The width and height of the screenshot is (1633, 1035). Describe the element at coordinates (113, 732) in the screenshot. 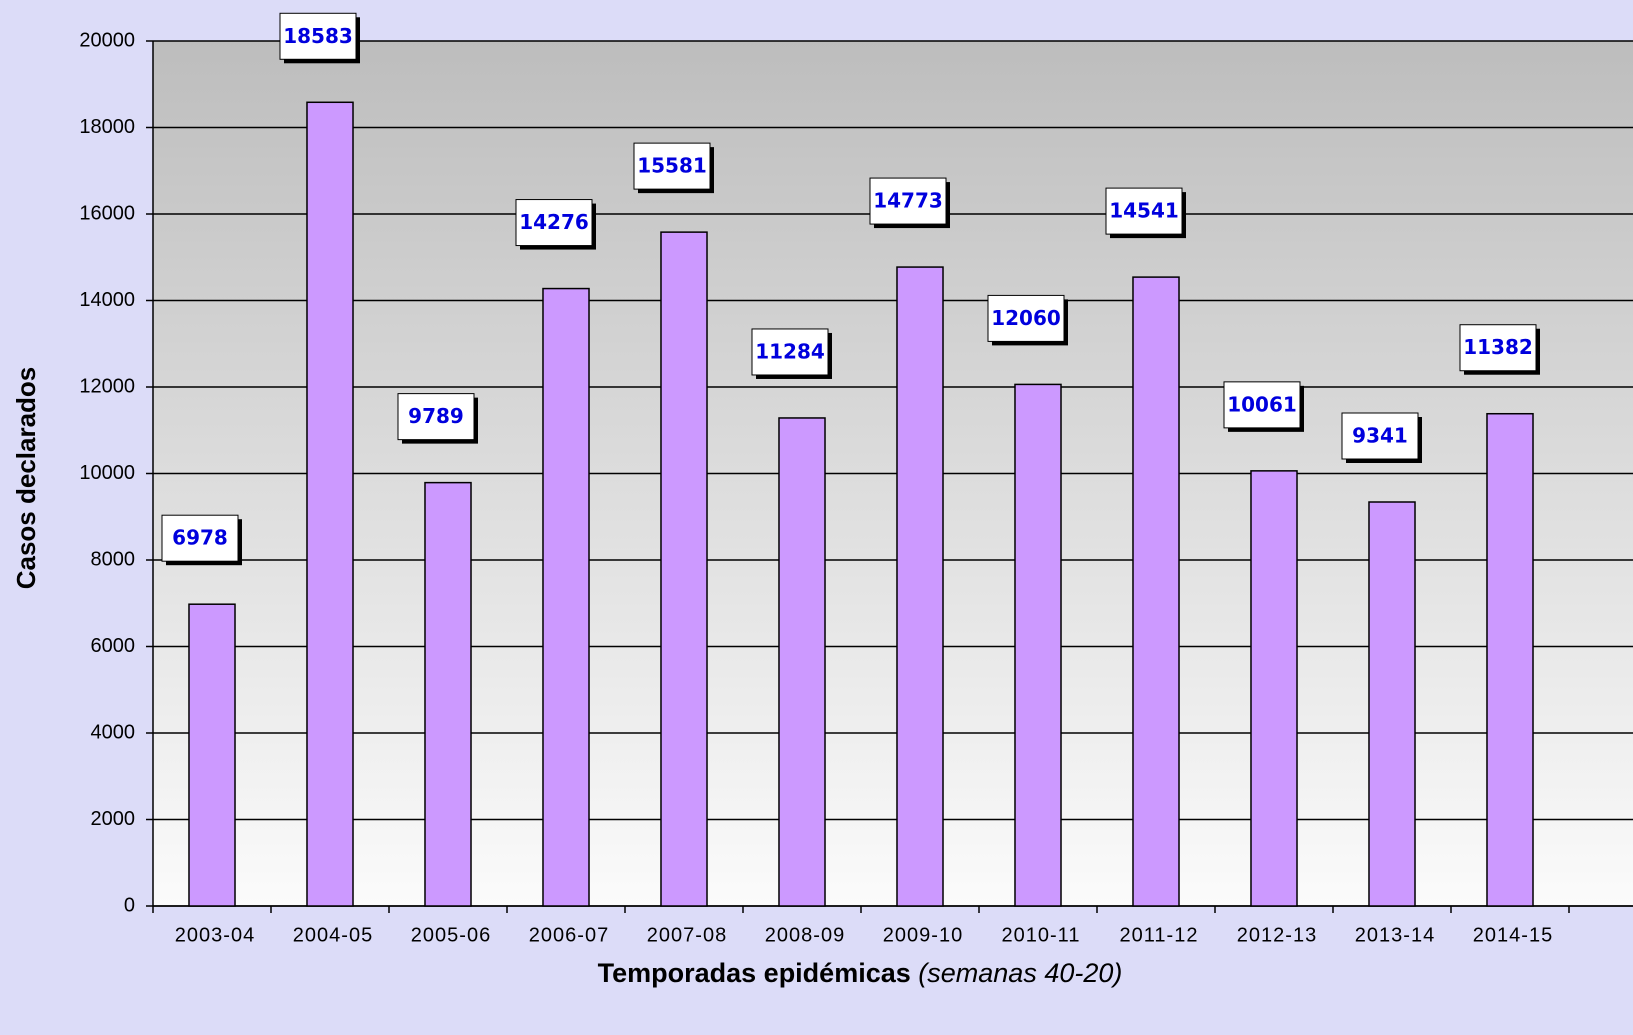

I see `y-tick-label: 4000` at that location.